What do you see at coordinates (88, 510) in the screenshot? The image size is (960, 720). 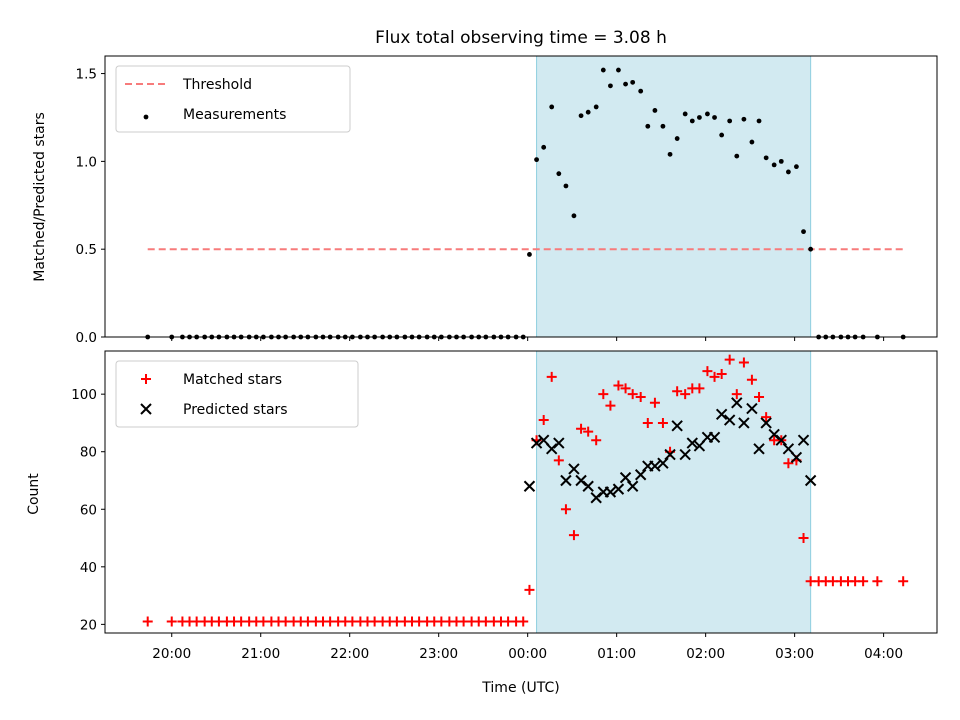 I see `y-tick-label: 60` at bounding box center [88, 510].